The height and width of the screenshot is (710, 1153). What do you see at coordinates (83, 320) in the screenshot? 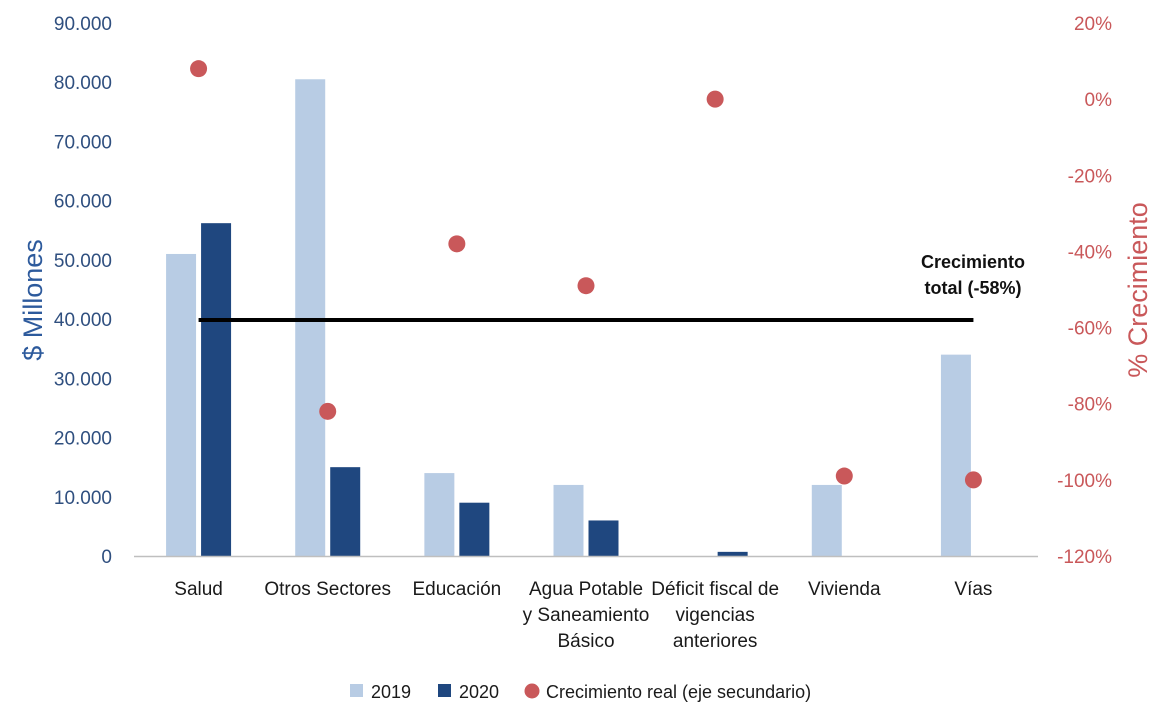
I see `y-tick-label: 40.000` at bounding box center [83, 320].